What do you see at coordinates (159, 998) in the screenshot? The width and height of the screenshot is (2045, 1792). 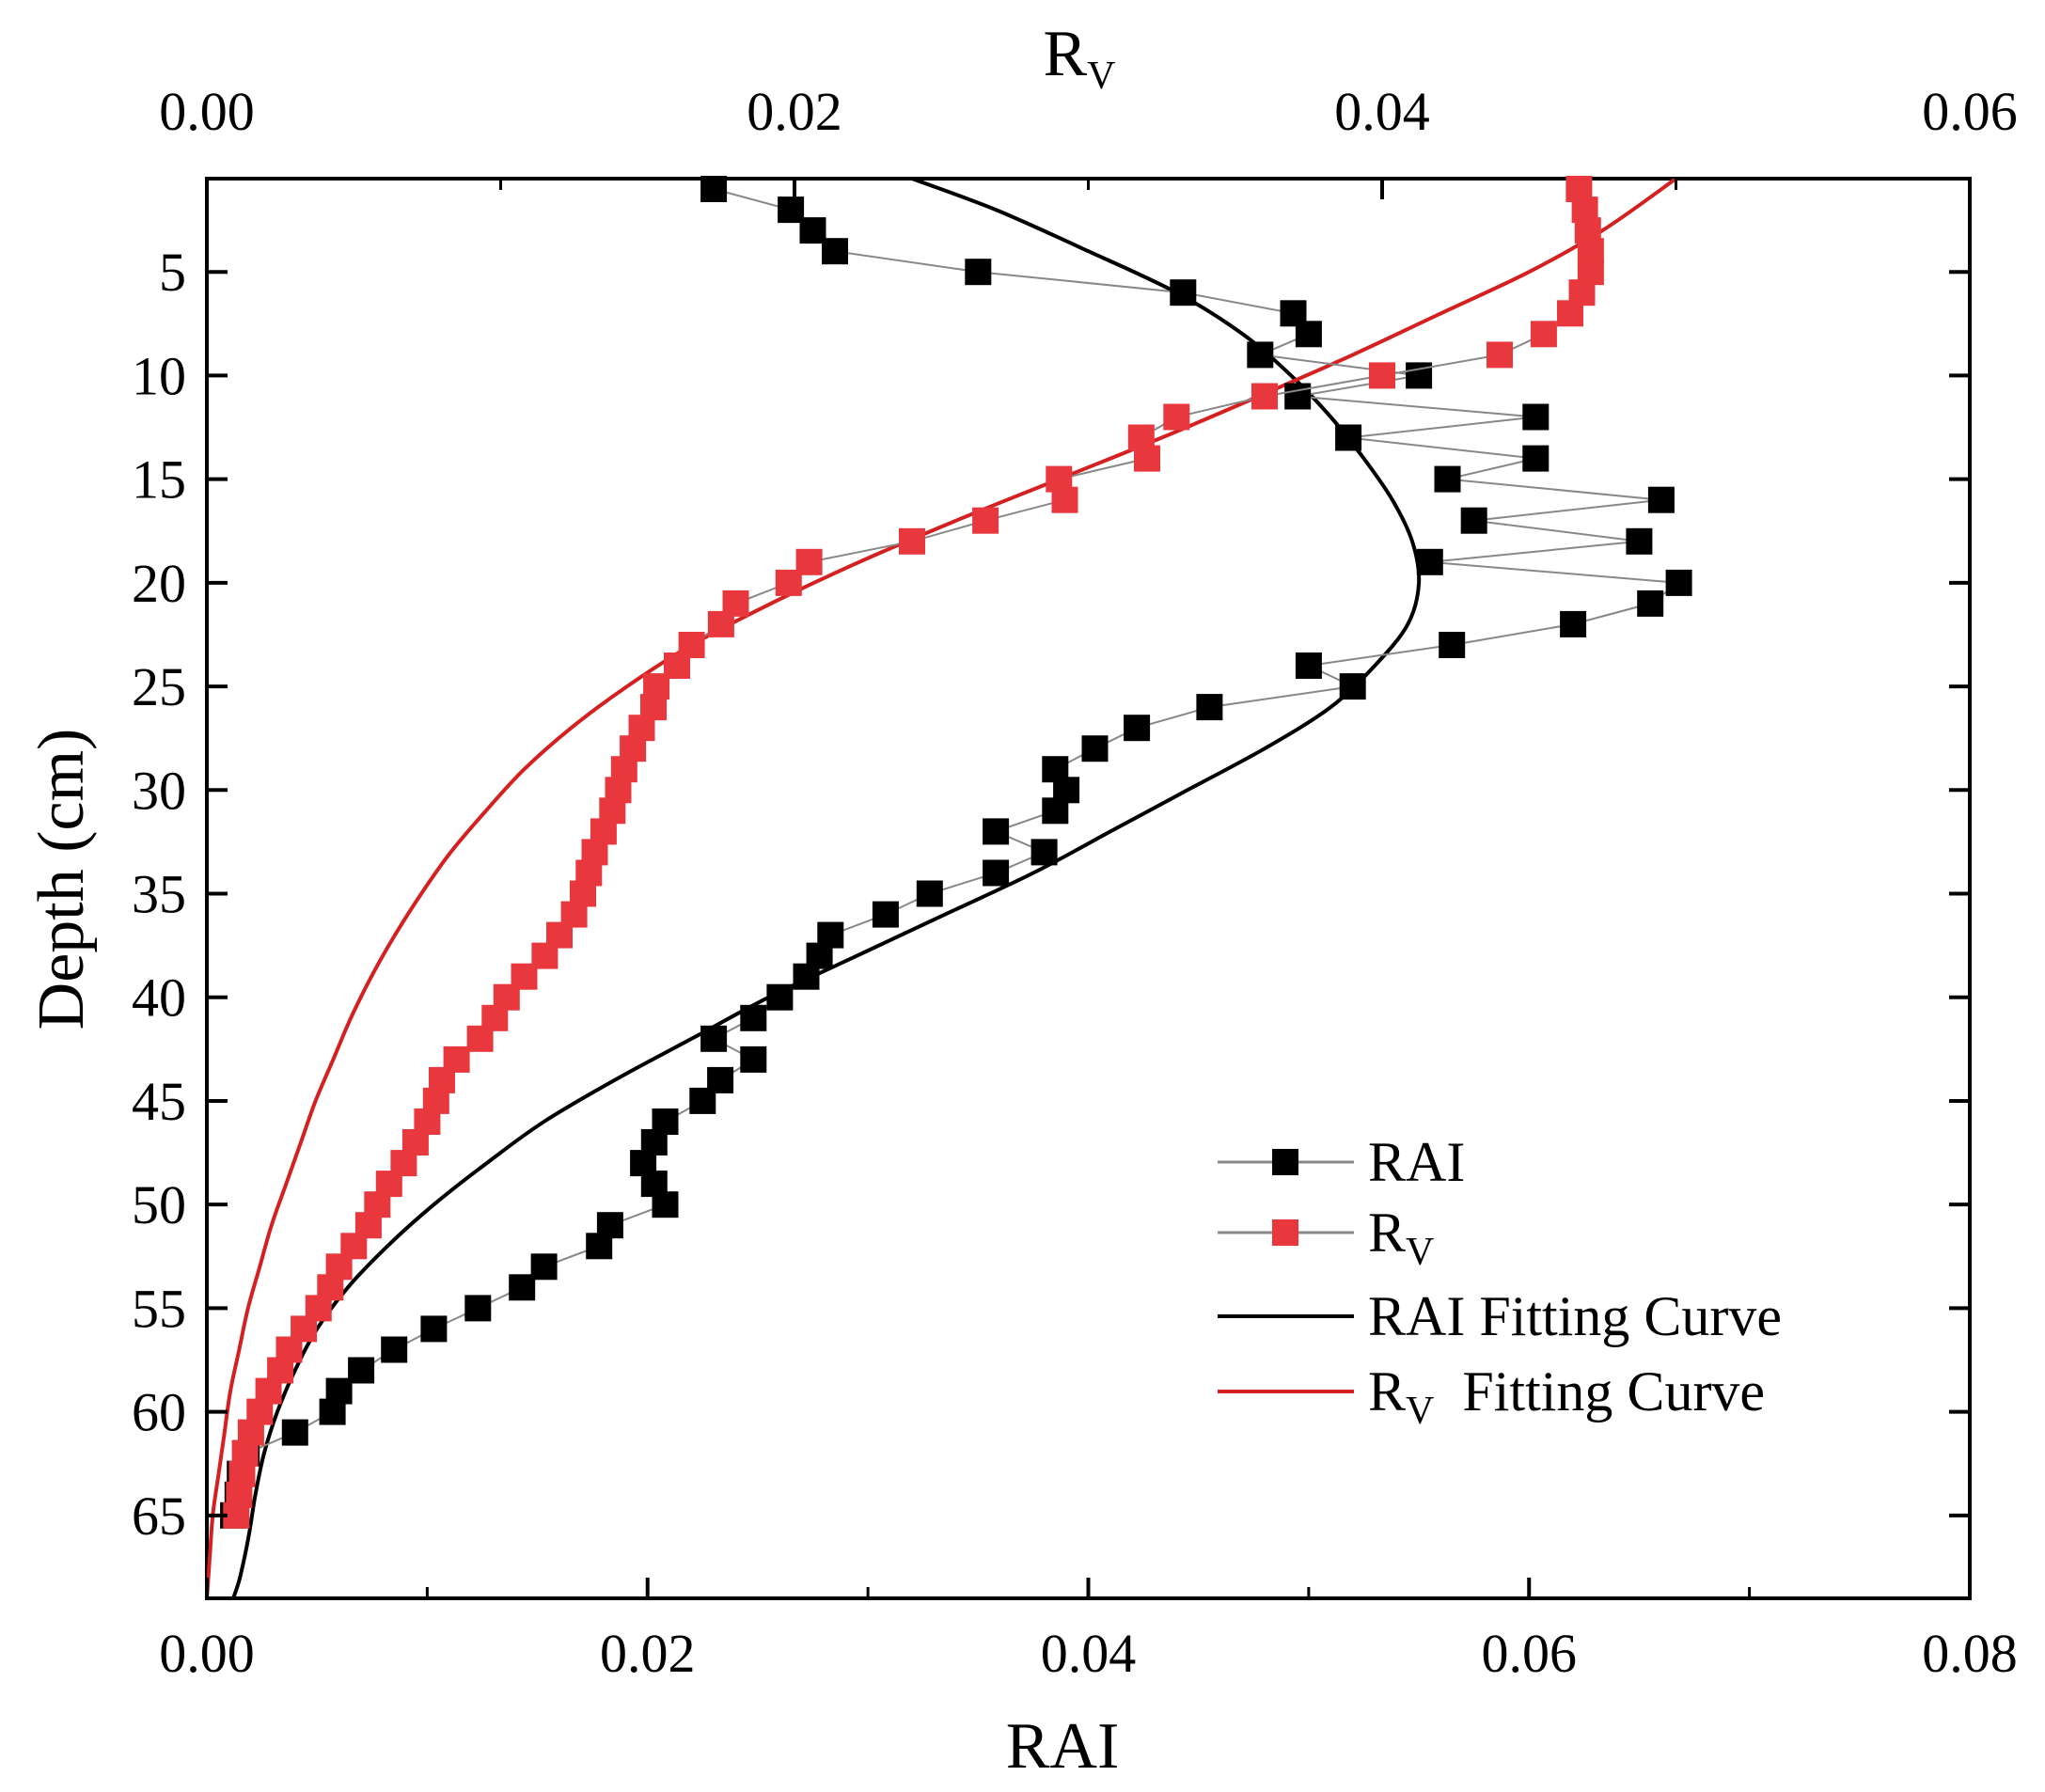 I see `y-tick-label: 40` at bounding box center [159, 998].